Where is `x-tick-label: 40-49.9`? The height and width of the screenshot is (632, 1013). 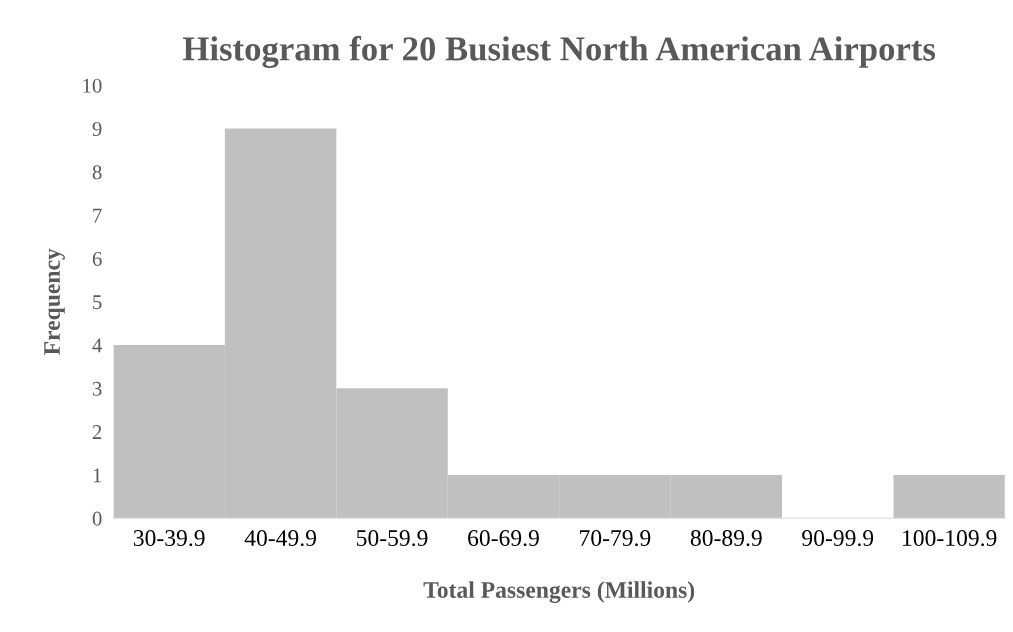 x-tick-label: 40-49.9 is located at coordinates (280, 538).